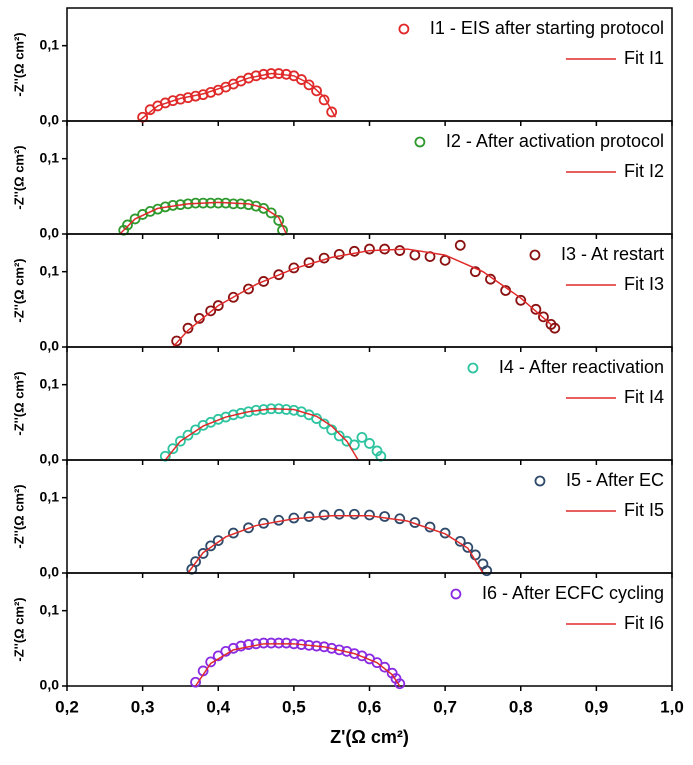 The height and width of the screenshot is (765, 693). I want to click on legend-label: Fit I2, so click(644, 171).